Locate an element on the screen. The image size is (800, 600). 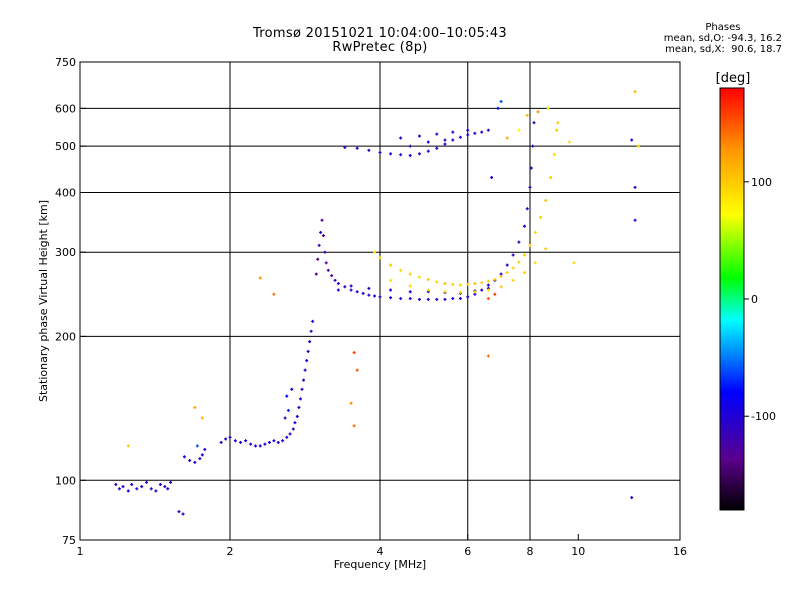
x-tick-label: 4 is located at coordinates (380, 551).